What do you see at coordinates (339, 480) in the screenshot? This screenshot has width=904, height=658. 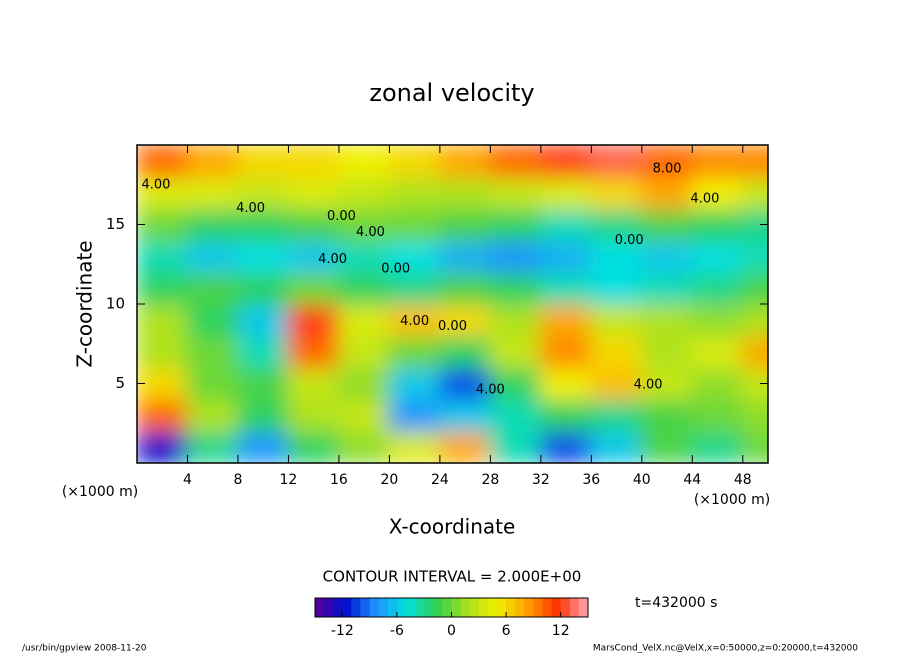 I see `x-tick-label: 16` at bounding box center [339, 480].